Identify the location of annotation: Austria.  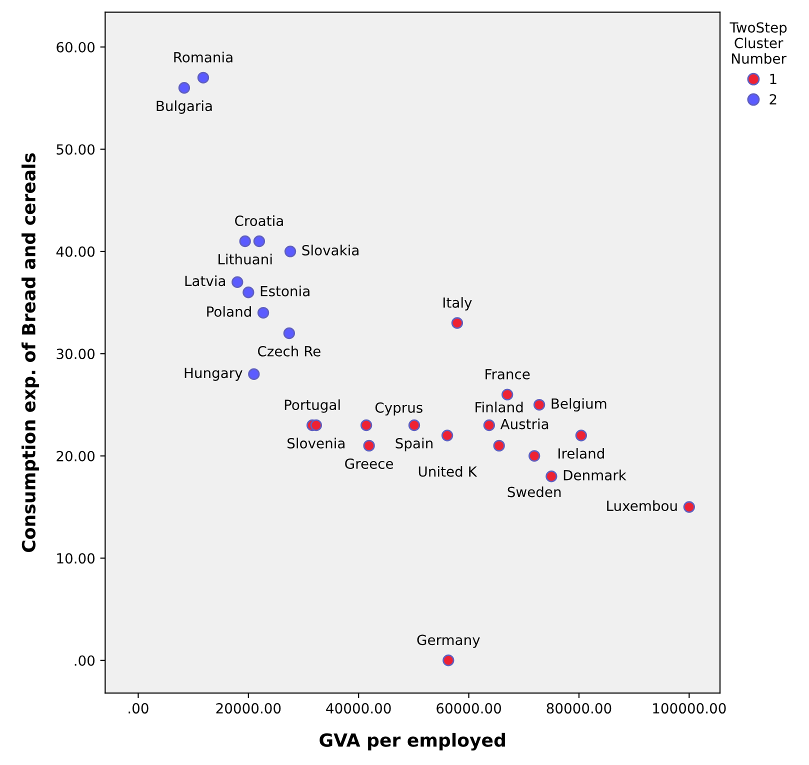
(524, 424).